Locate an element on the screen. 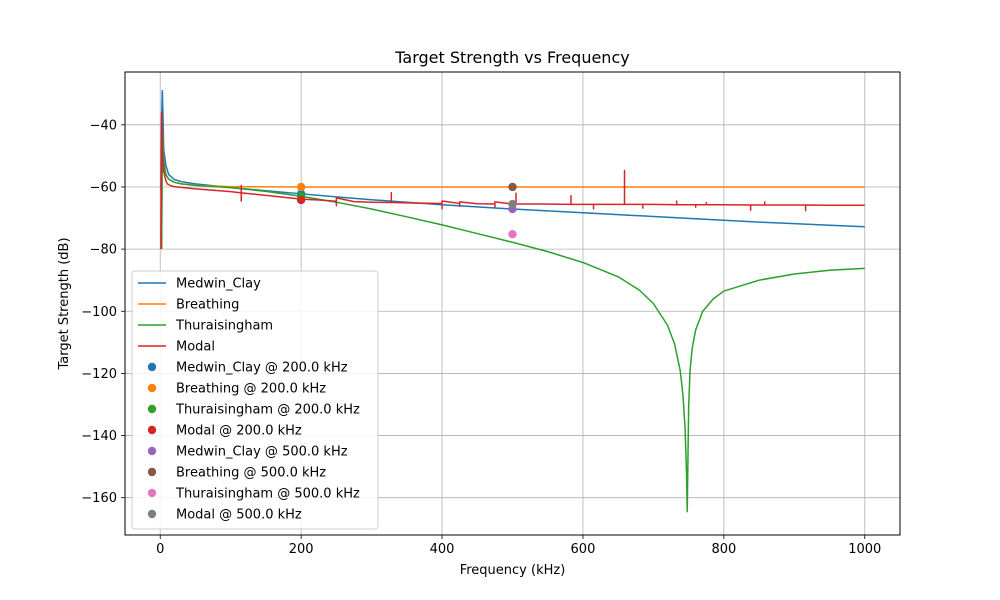 The image size is (1000, 600). legend-swatch-medwin-clay-500-0-khz is located at coordinates (152, 451).